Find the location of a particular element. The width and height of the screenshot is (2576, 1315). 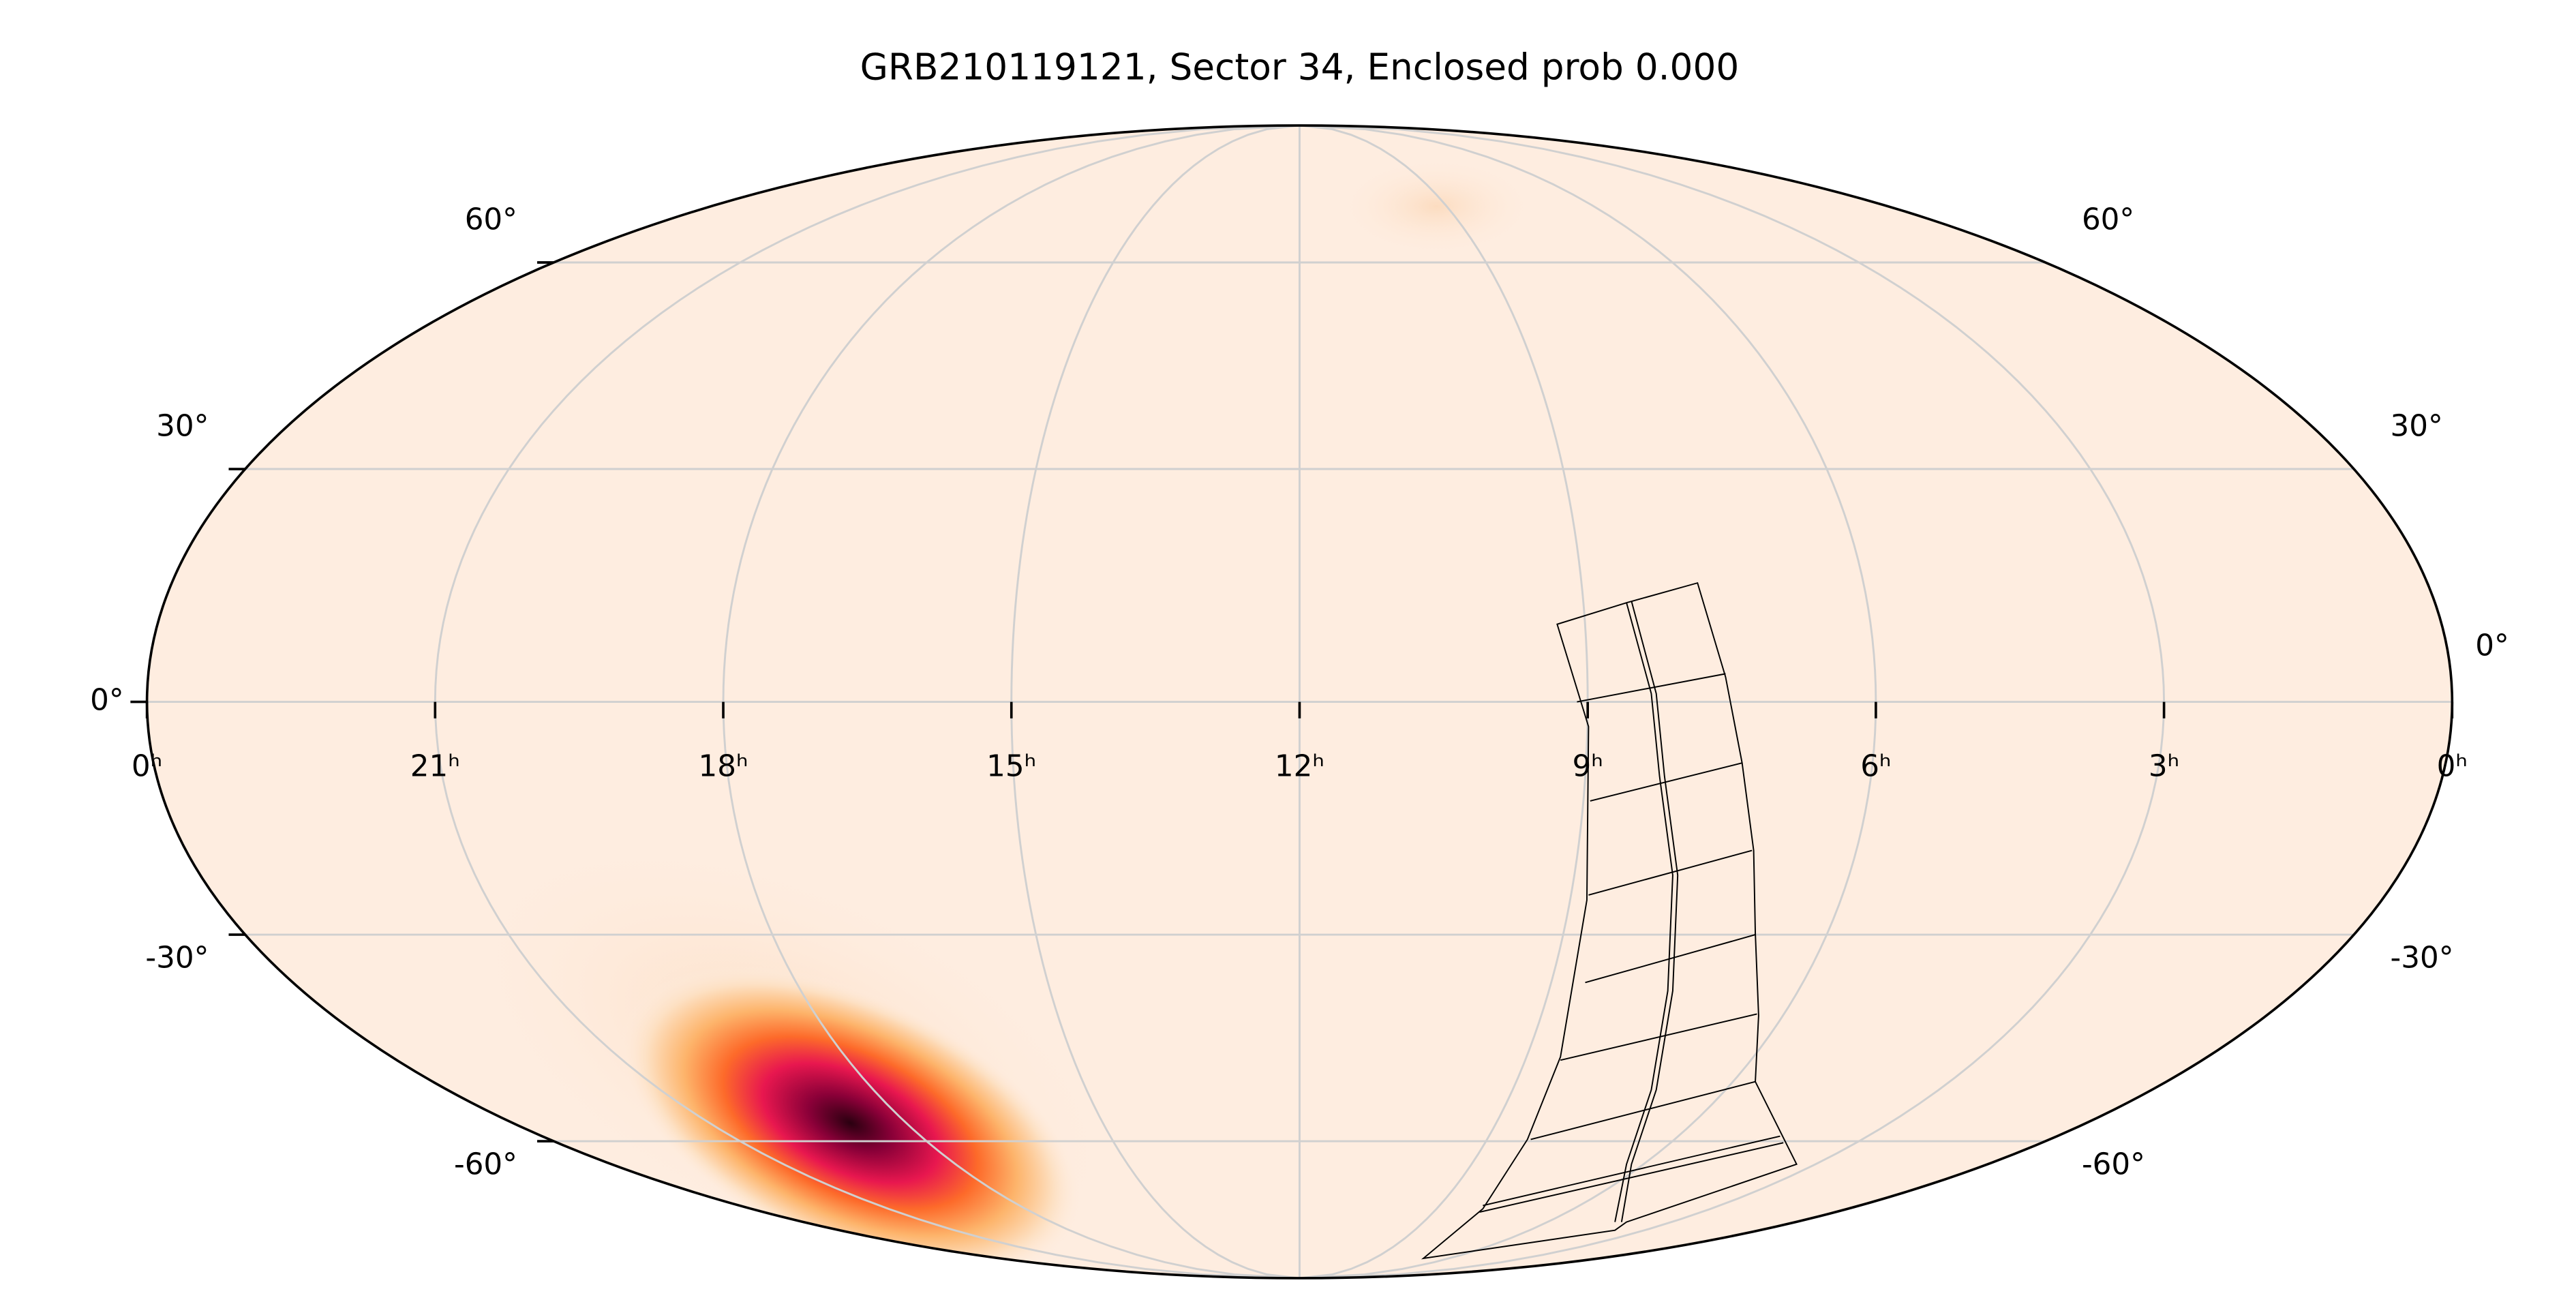

probability-blob is located at coordinates (850, 1122).